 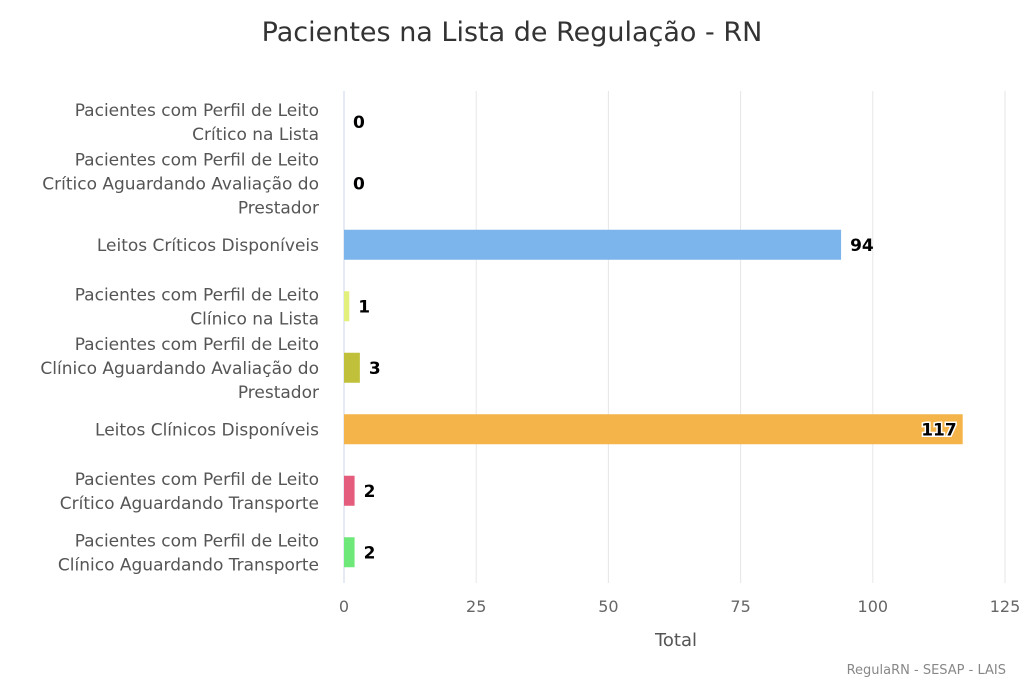 I want to click on chart-title: Pacientes na Lista de Regulação - RN, so click(x=512, y=32).